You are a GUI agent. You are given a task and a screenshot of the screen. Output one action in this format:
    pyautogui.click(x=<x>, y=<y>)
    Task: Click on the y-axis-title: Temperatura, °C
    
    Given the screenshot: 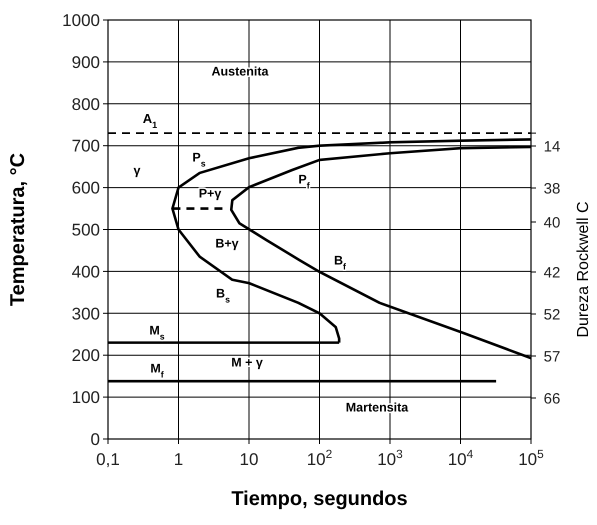 What is the action you would take?
    pyautogui.click(x=18, y=229)
    